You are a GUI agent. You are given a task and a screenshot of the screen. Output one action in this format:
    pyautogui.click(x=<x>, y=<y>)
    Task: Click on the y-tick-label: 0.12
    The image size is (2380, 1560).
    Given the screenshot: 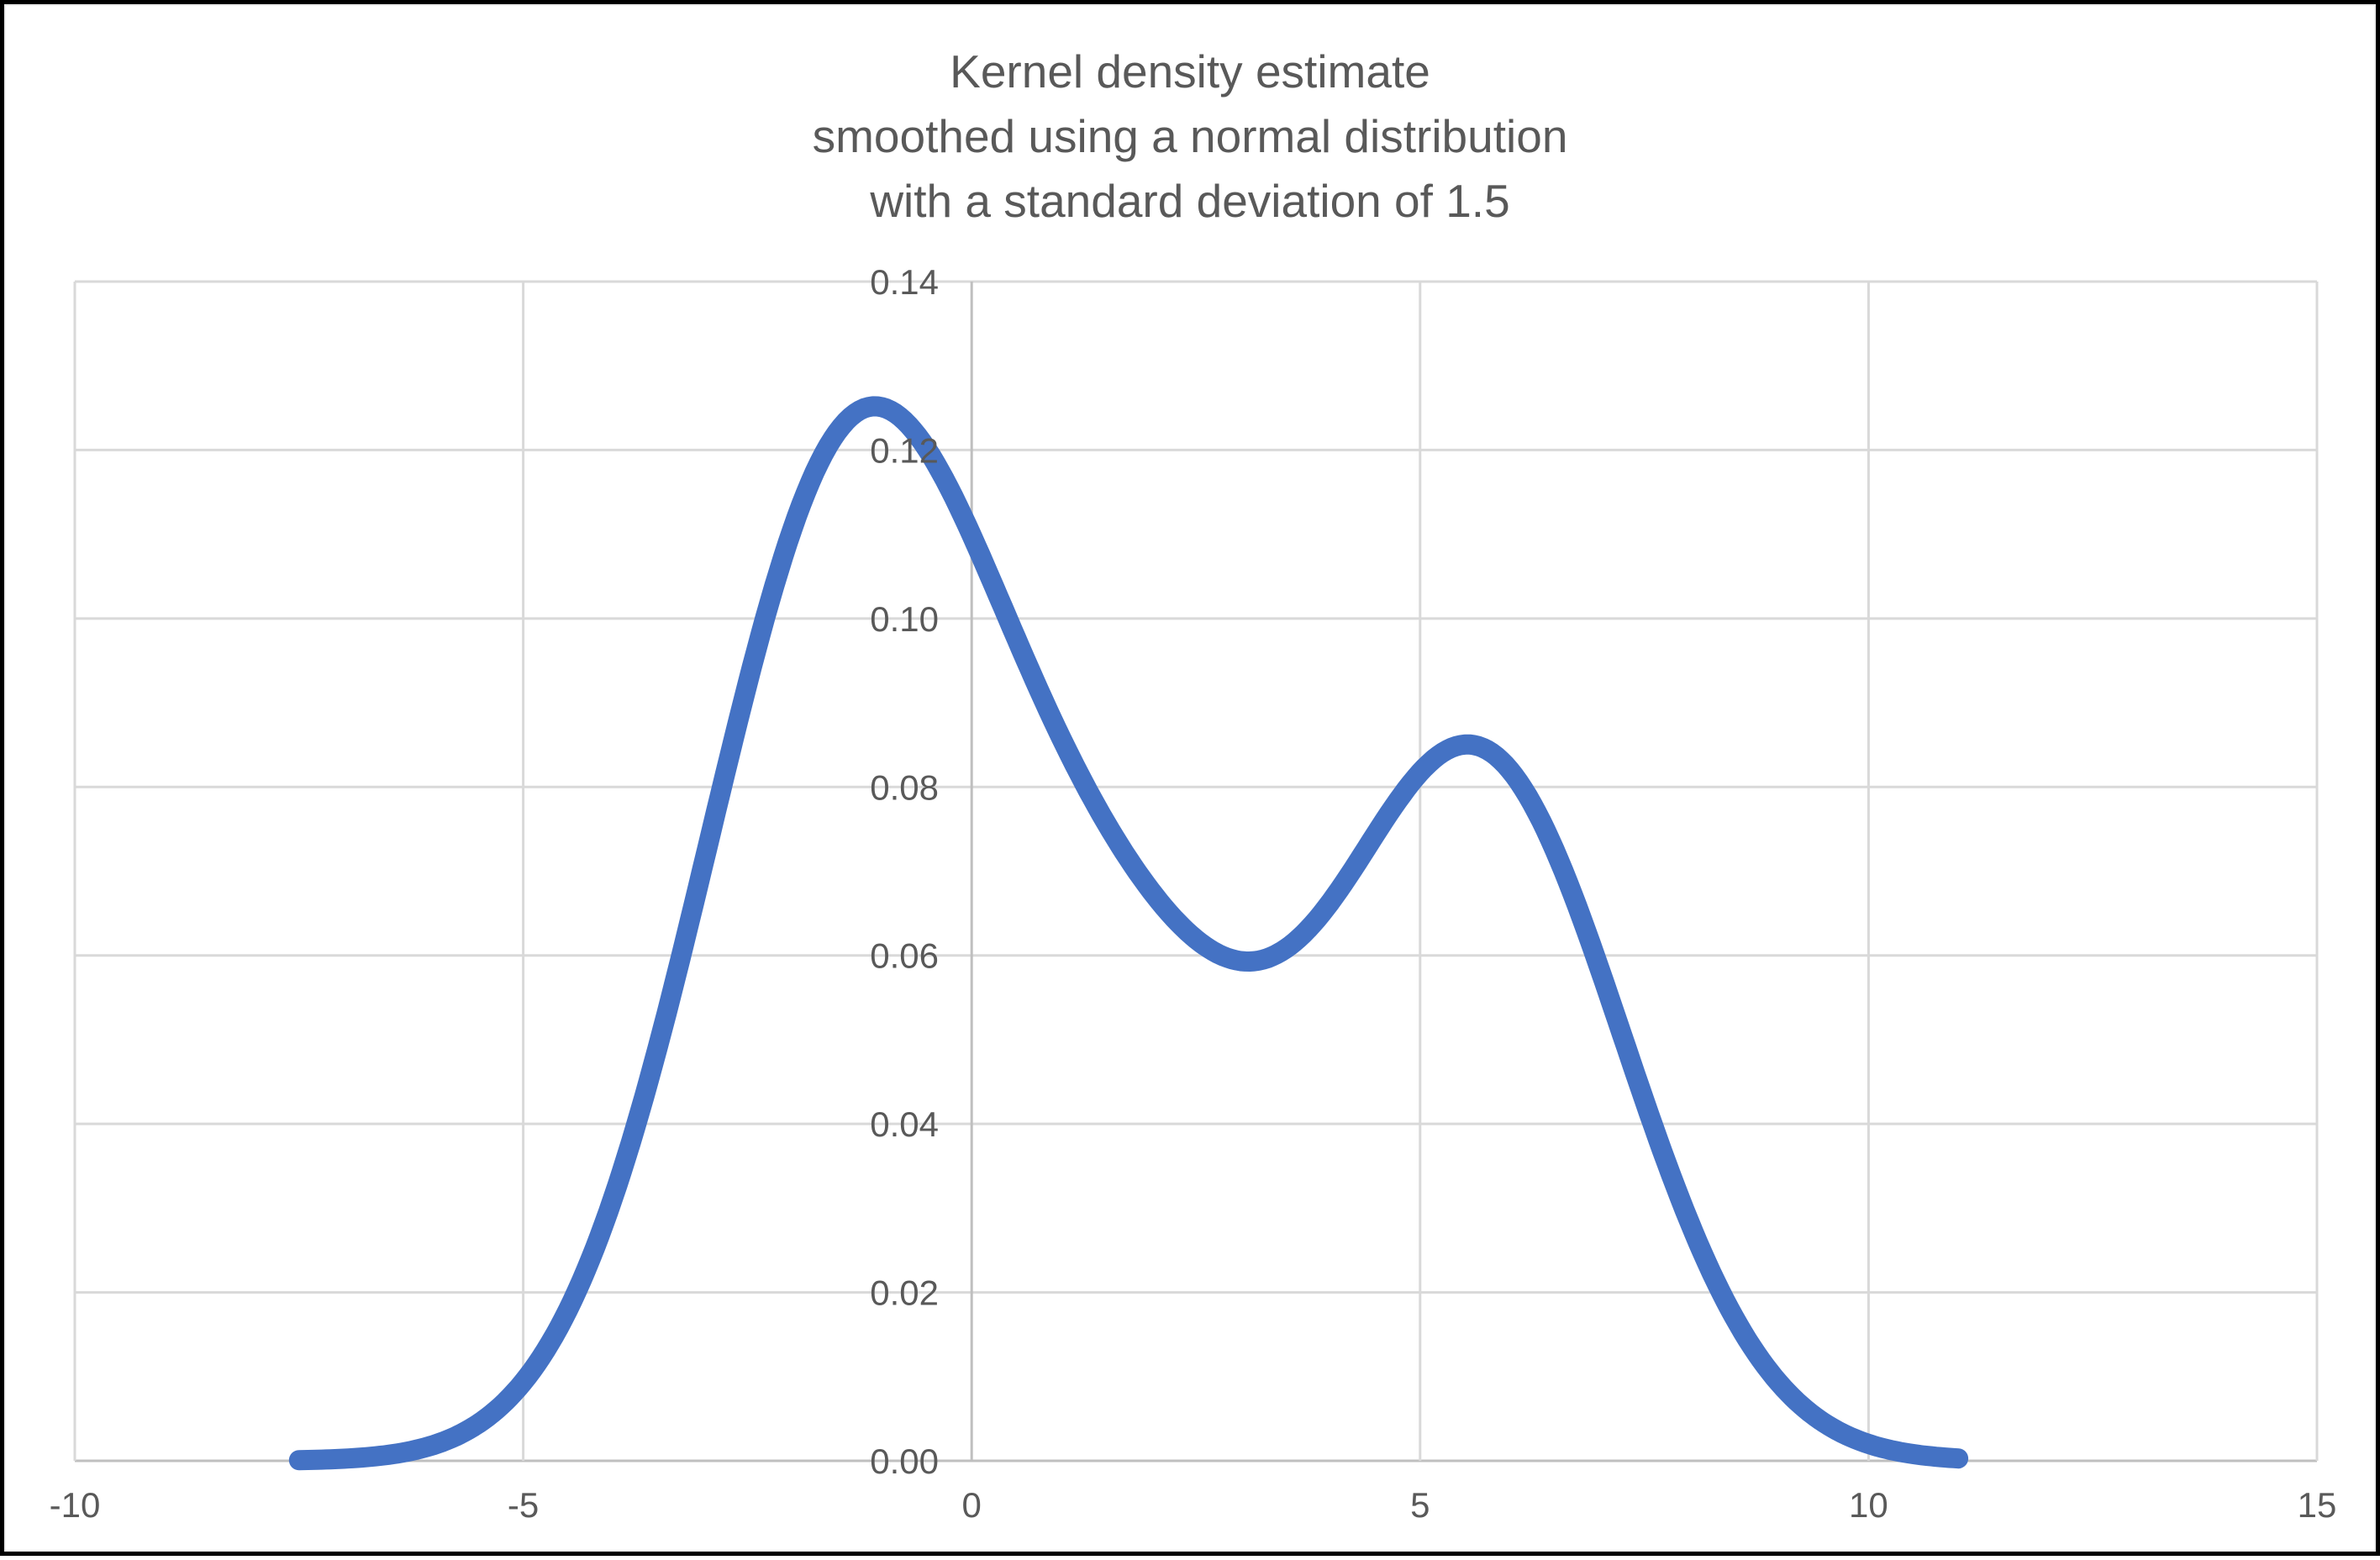 What is the action you would take?
    pyautogui.click(x=905, y=450)
    